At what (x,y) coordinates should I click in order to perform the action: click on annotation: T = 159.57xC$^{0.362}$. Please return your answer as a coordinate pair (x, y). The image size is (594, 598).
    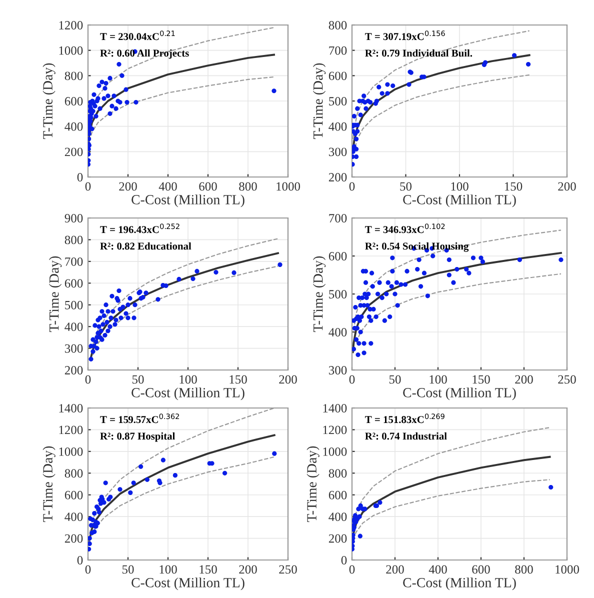
    Looking at the image, I should click on (139, 419).